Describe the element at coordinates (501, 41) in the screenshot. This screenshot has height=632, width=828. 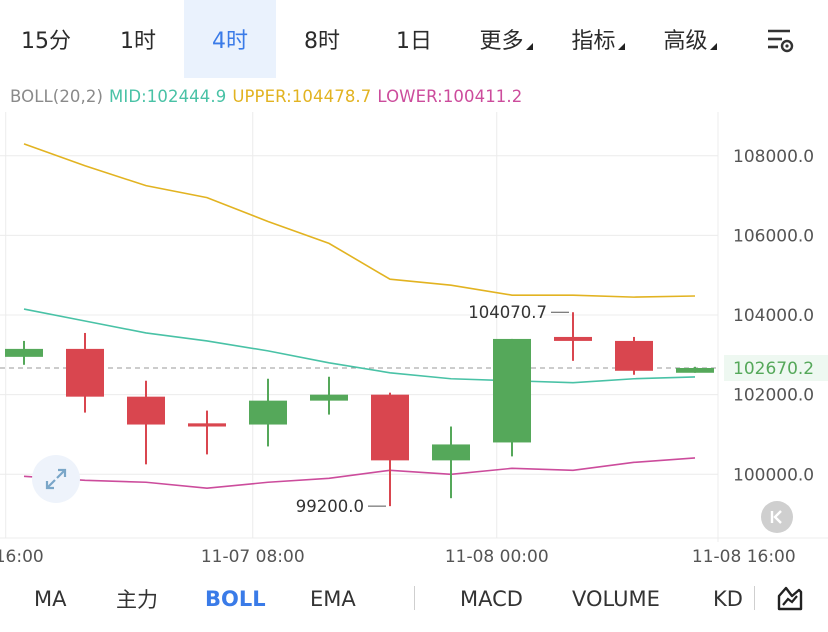
I see `tab-more-label: 更多` at that location.